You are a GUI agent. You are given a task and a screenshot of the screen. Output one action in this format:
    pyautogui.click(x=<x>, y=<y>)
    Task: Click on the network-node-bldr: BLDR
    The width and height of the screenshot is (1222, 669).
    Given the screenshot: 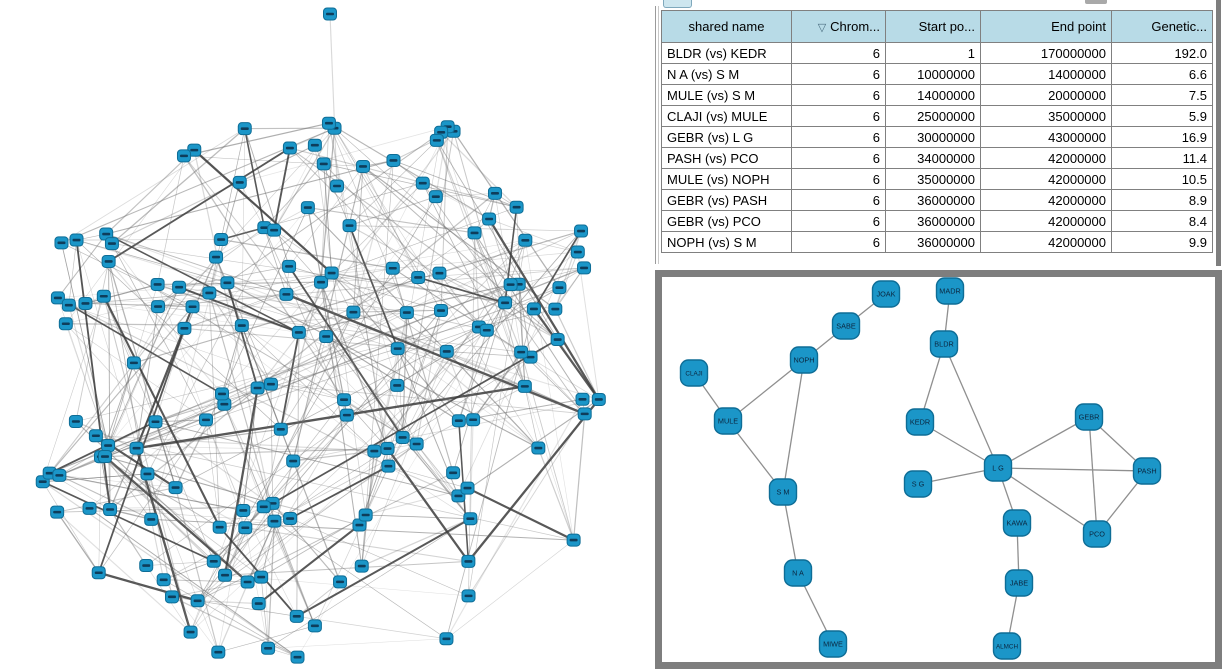 What is the action you would take?
    pyautogui.click(x=944, y=344)
    